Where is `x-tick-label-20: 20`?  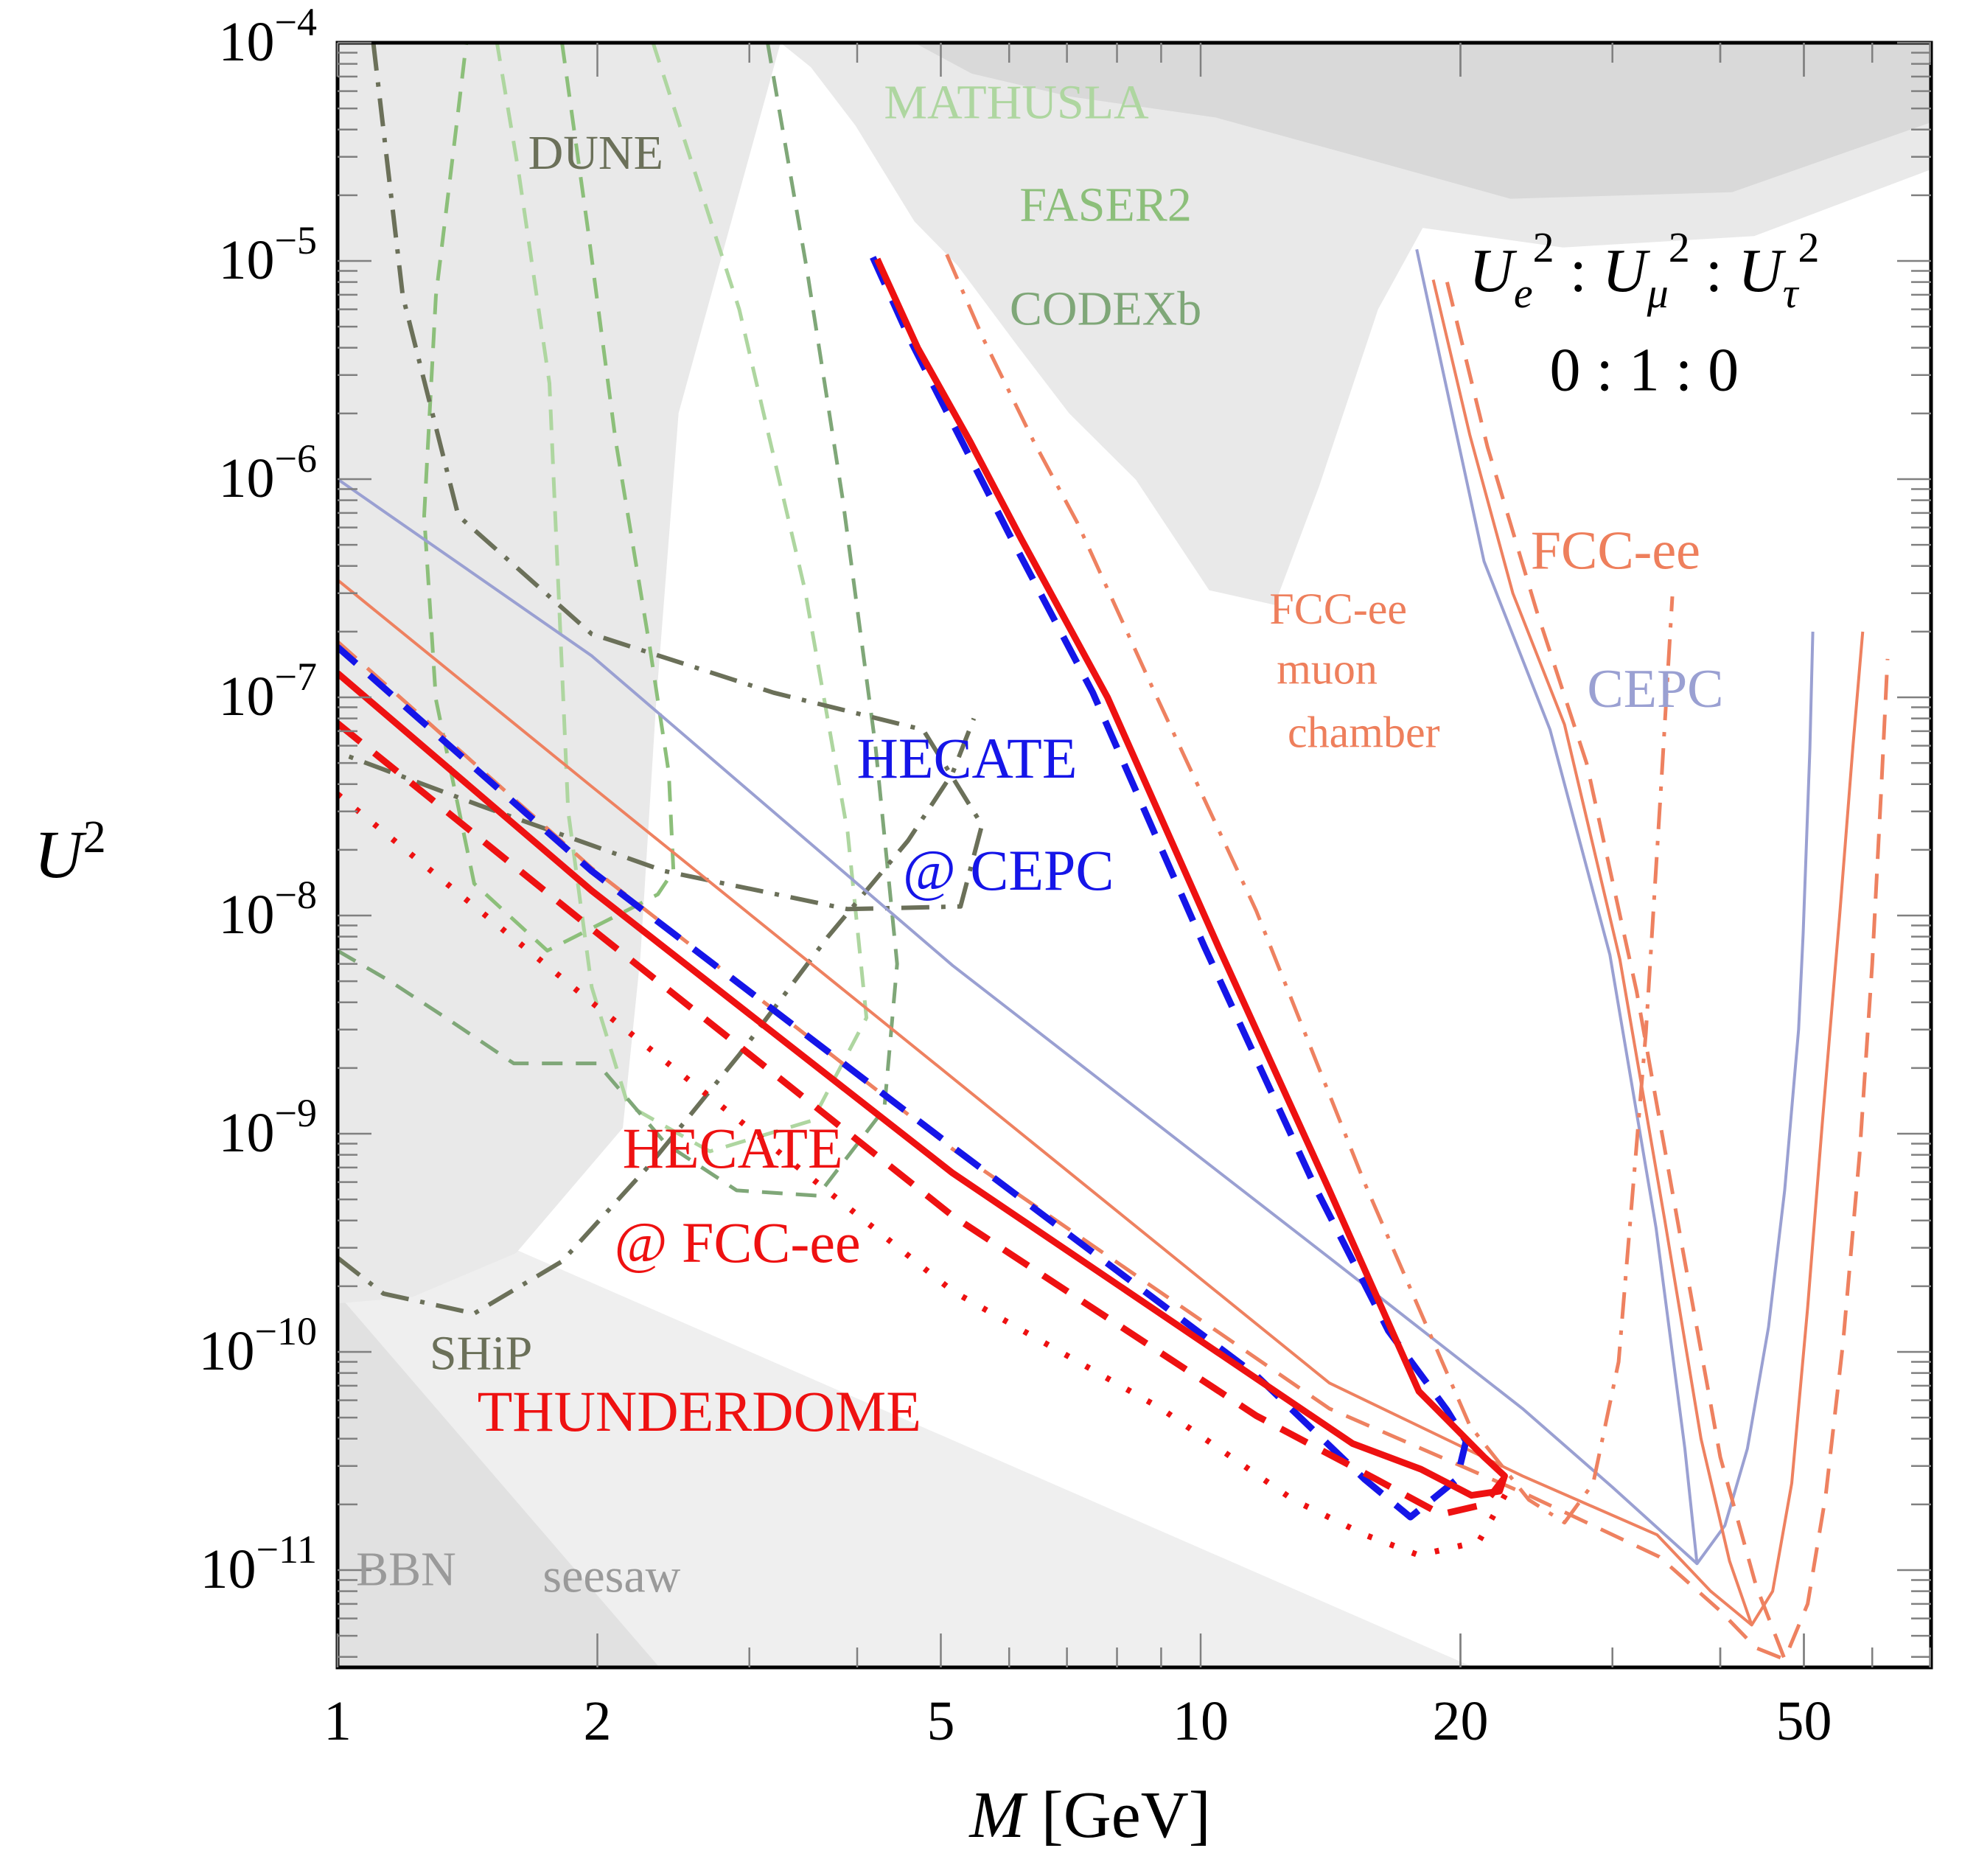
x-tick-label-20: 20 is located at coordinates (1461, 1721).